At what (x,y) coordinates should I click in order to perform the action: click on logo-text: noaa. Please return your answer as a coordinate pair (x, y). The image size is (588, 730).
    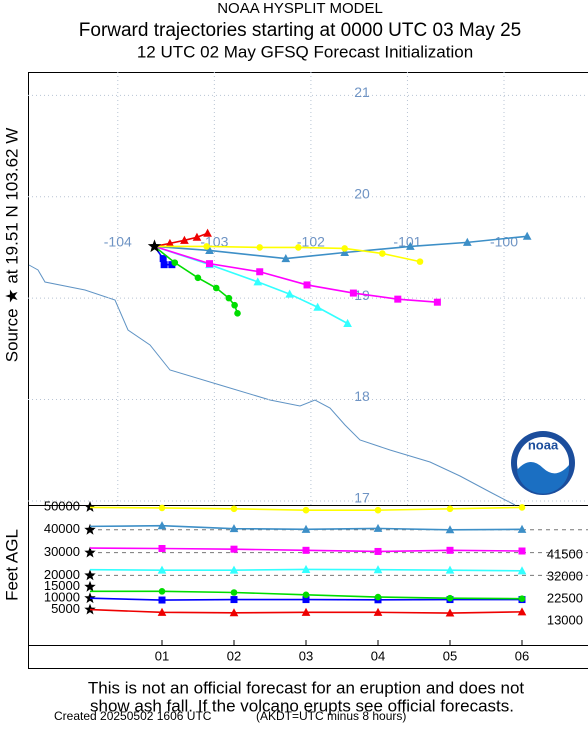
    Looking at the image, I should click on (543, 444).